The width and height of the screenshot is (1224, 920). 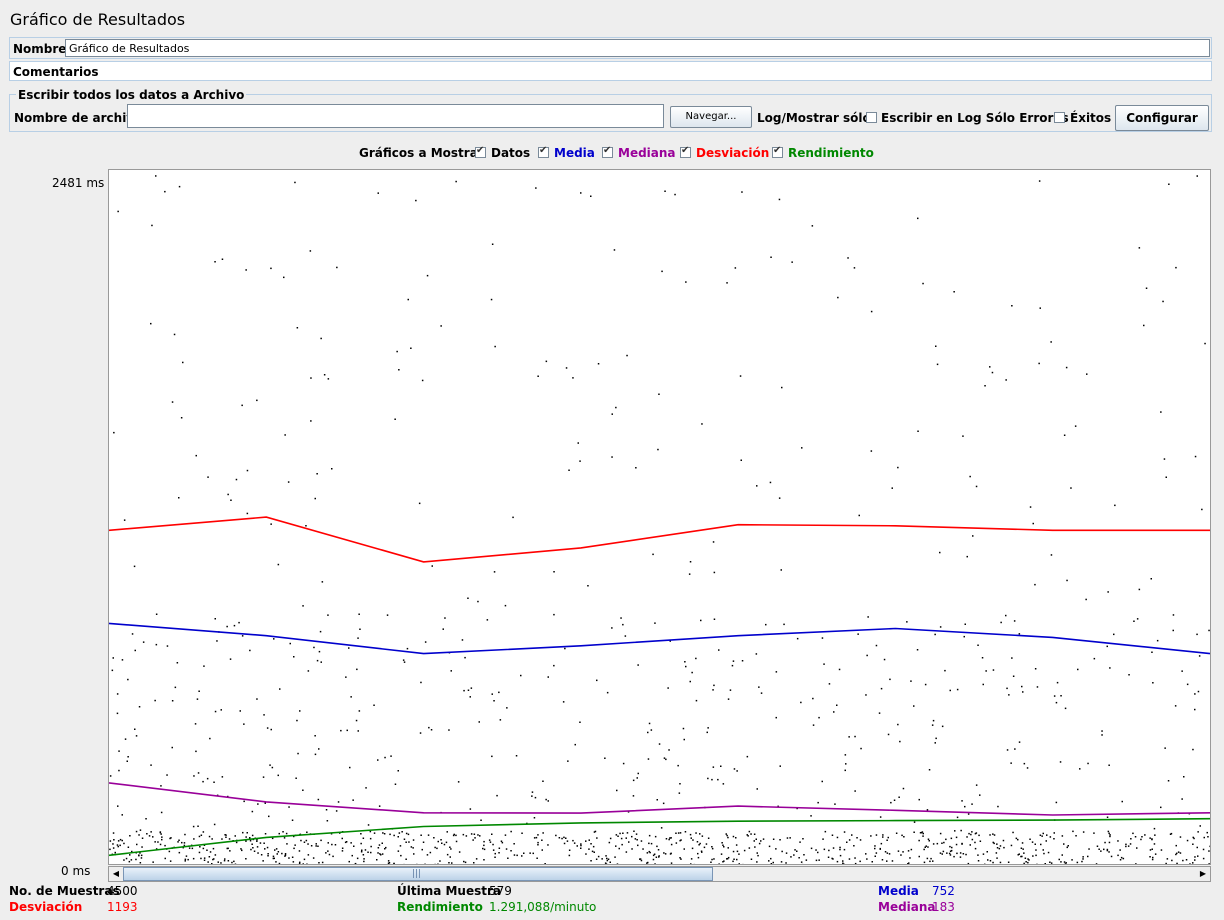 What do you see at coordinates (511, 153) in the screenshot?
I see `datos-label: Datos` at bounding box center [511, 153].